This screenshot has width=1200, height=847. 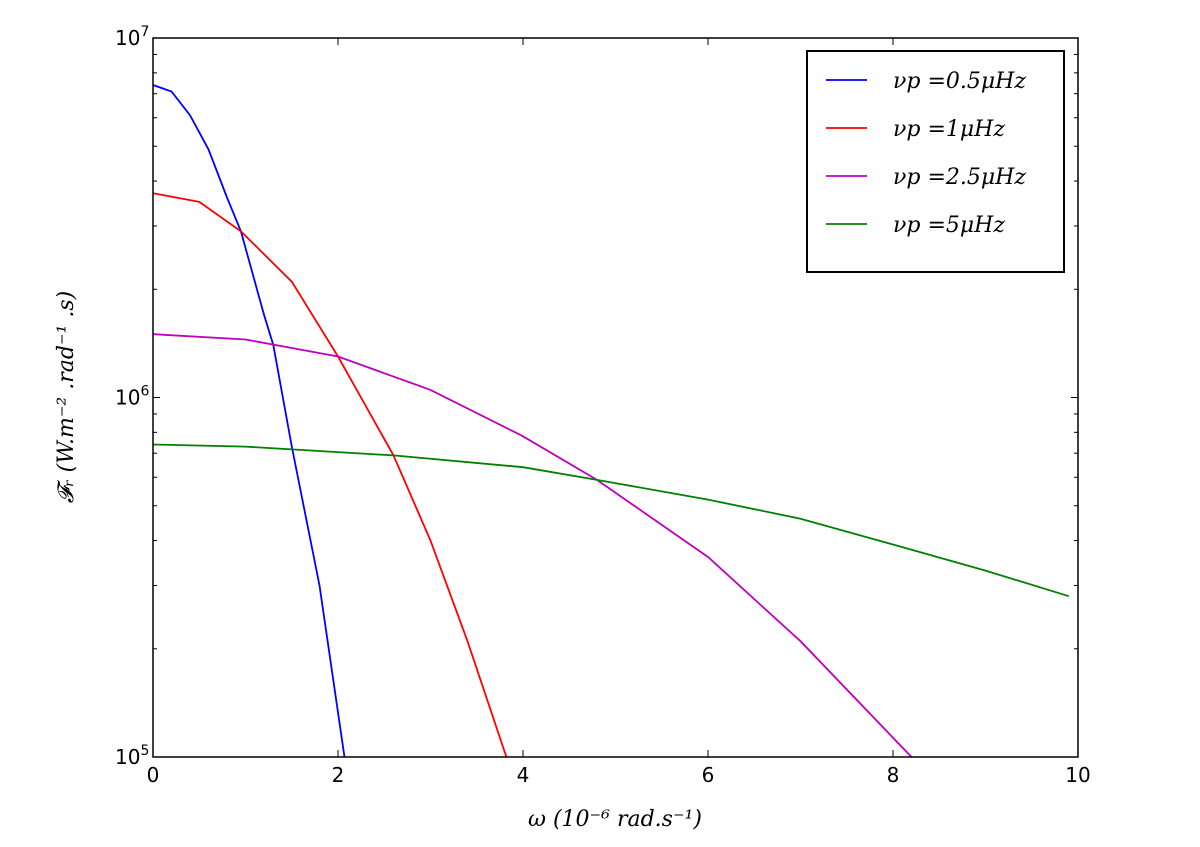 I want to click on x-axis-title: ω (10⁻⁶ rad.s⁻¹), so click(x=615, y=819).